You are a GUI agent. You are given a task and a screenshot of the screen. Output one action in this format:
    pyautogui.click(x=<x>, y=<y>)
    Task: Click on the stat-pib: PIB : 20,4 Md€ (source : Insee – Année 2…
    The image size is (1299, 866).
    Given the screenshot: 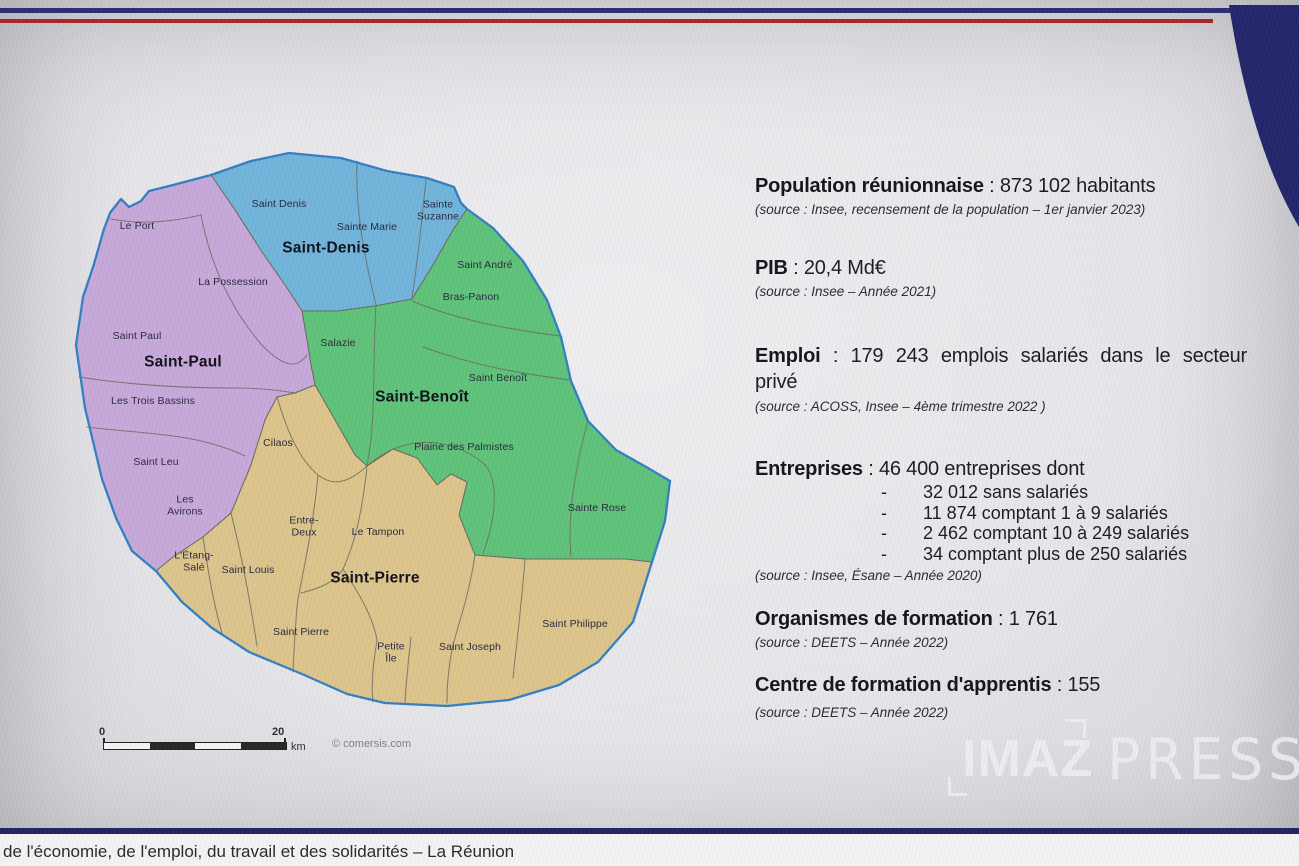 What is the action you would take?
    pyautogui.click(x=1007, y=277)
    